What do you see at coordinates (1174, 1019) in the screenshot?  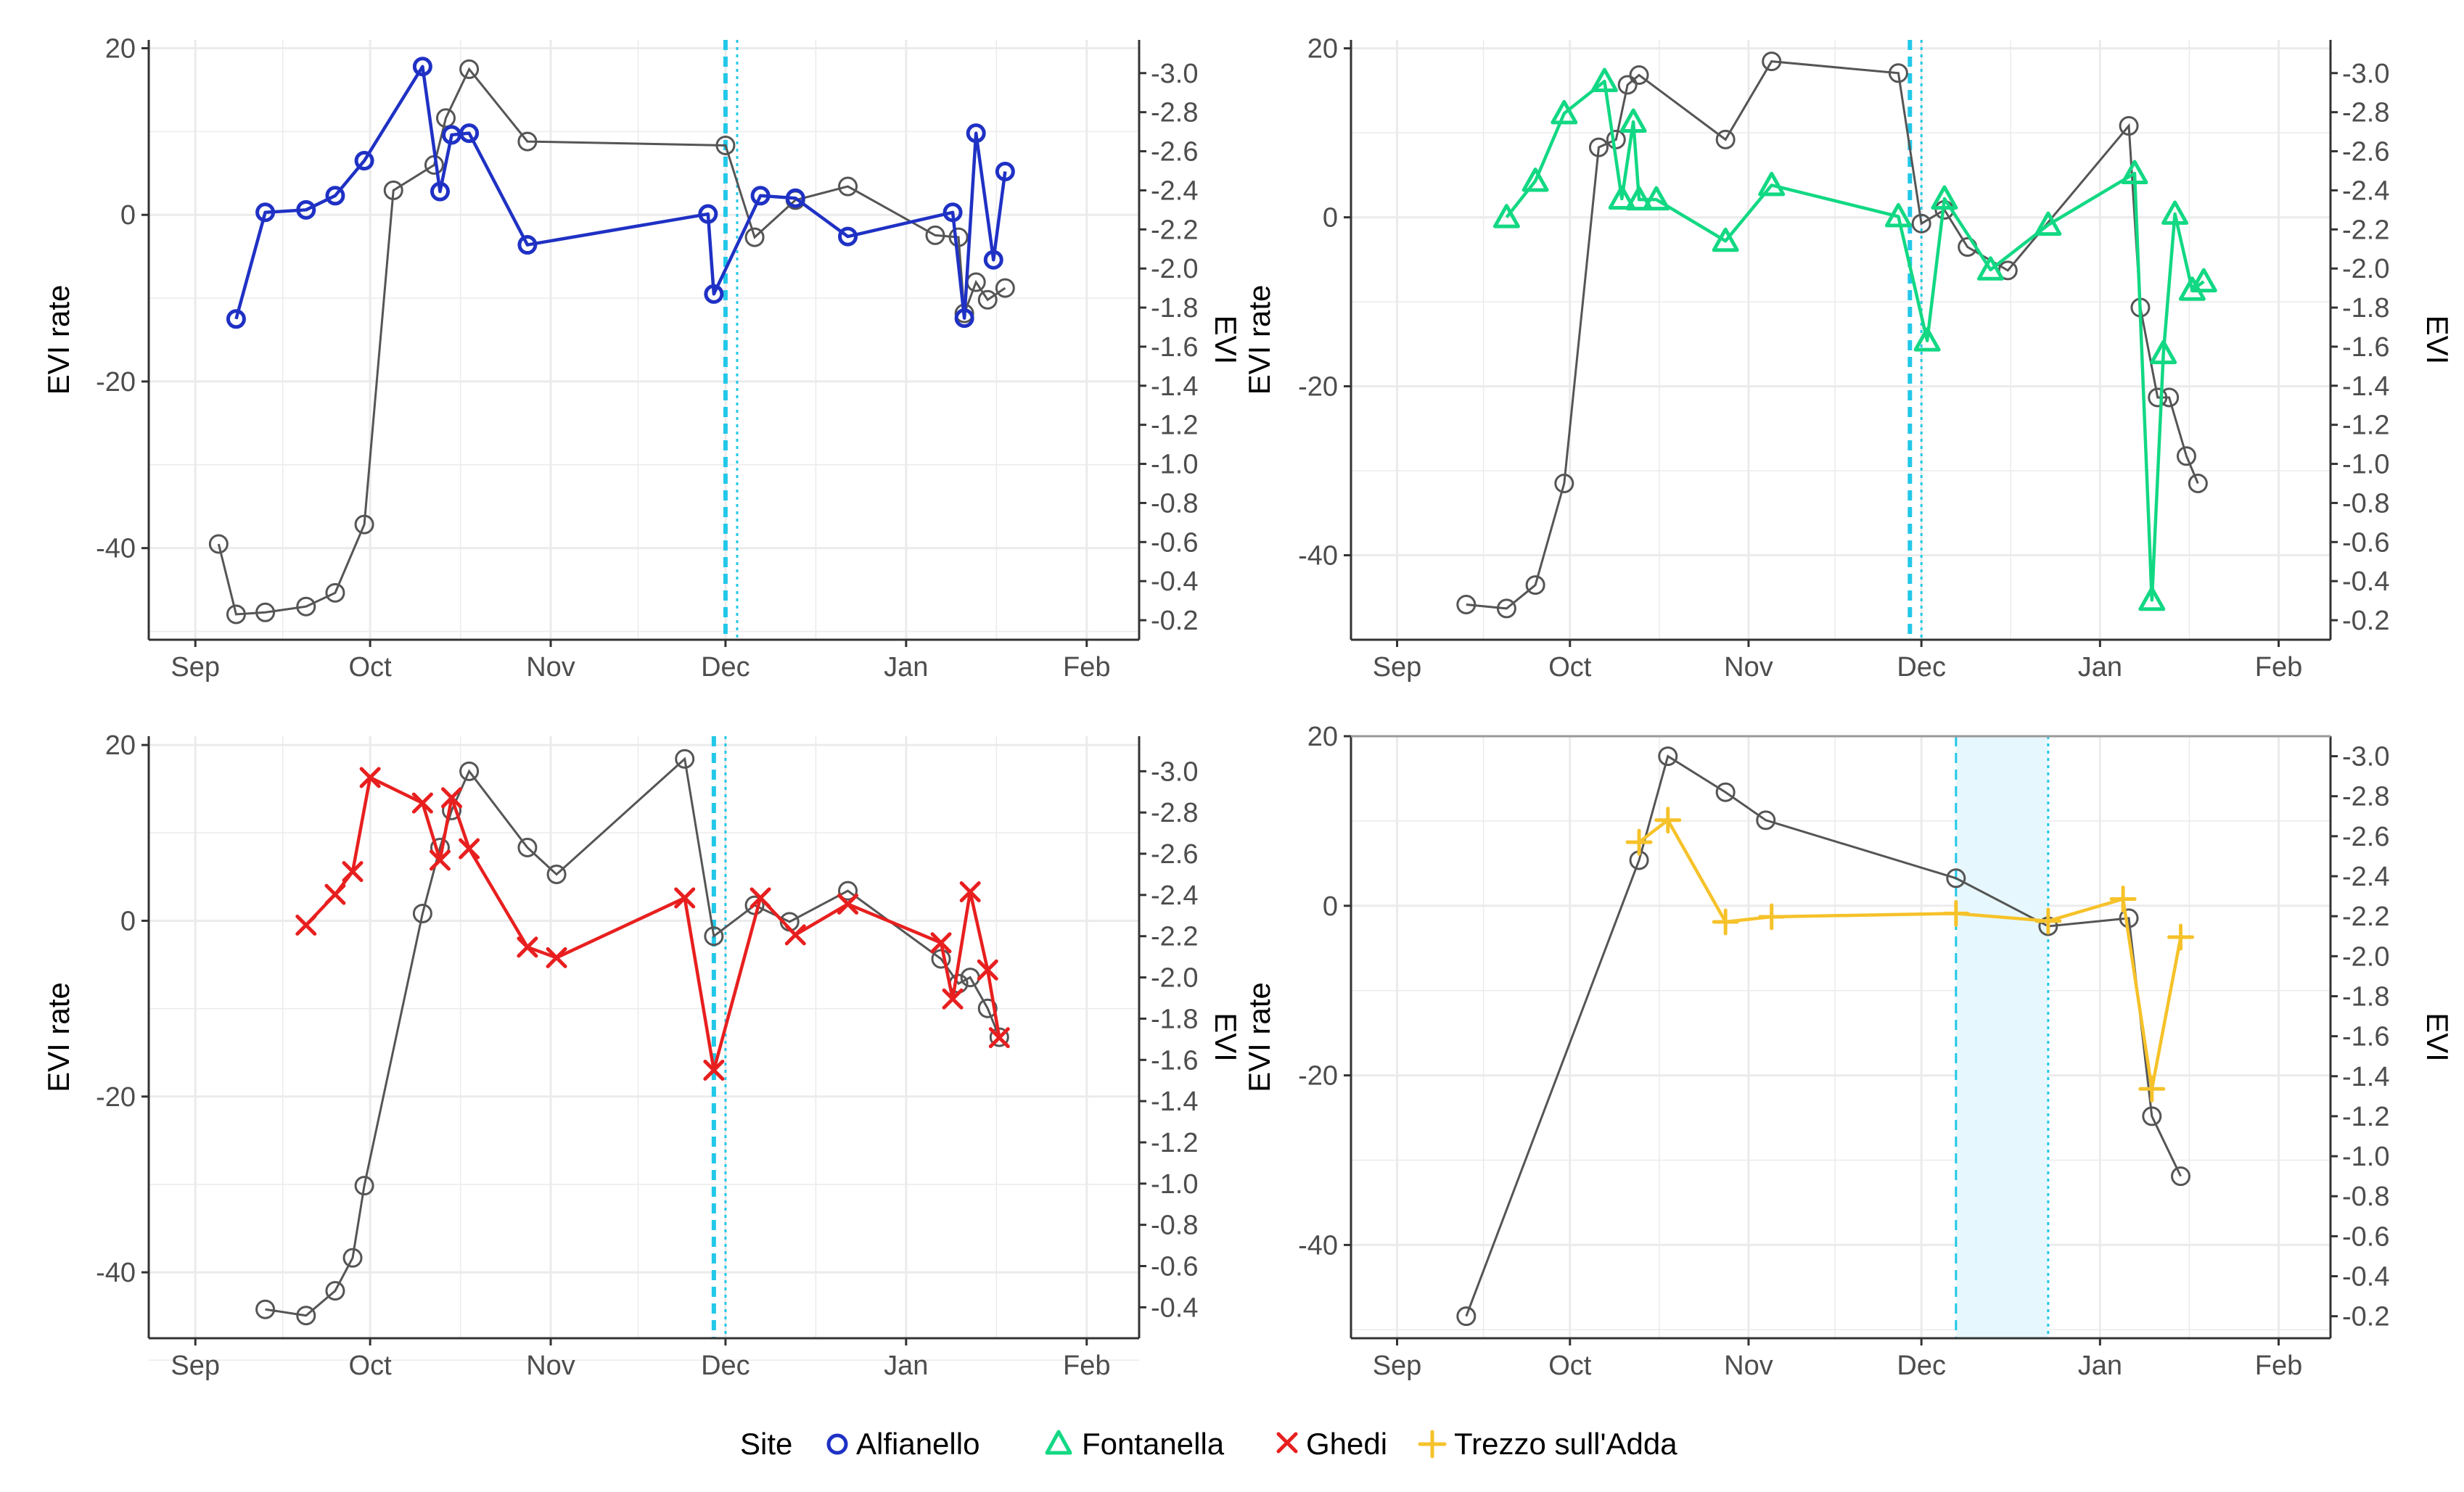 I see `y2-tick-label: -1.8` at bounding box center [1174, 1019].